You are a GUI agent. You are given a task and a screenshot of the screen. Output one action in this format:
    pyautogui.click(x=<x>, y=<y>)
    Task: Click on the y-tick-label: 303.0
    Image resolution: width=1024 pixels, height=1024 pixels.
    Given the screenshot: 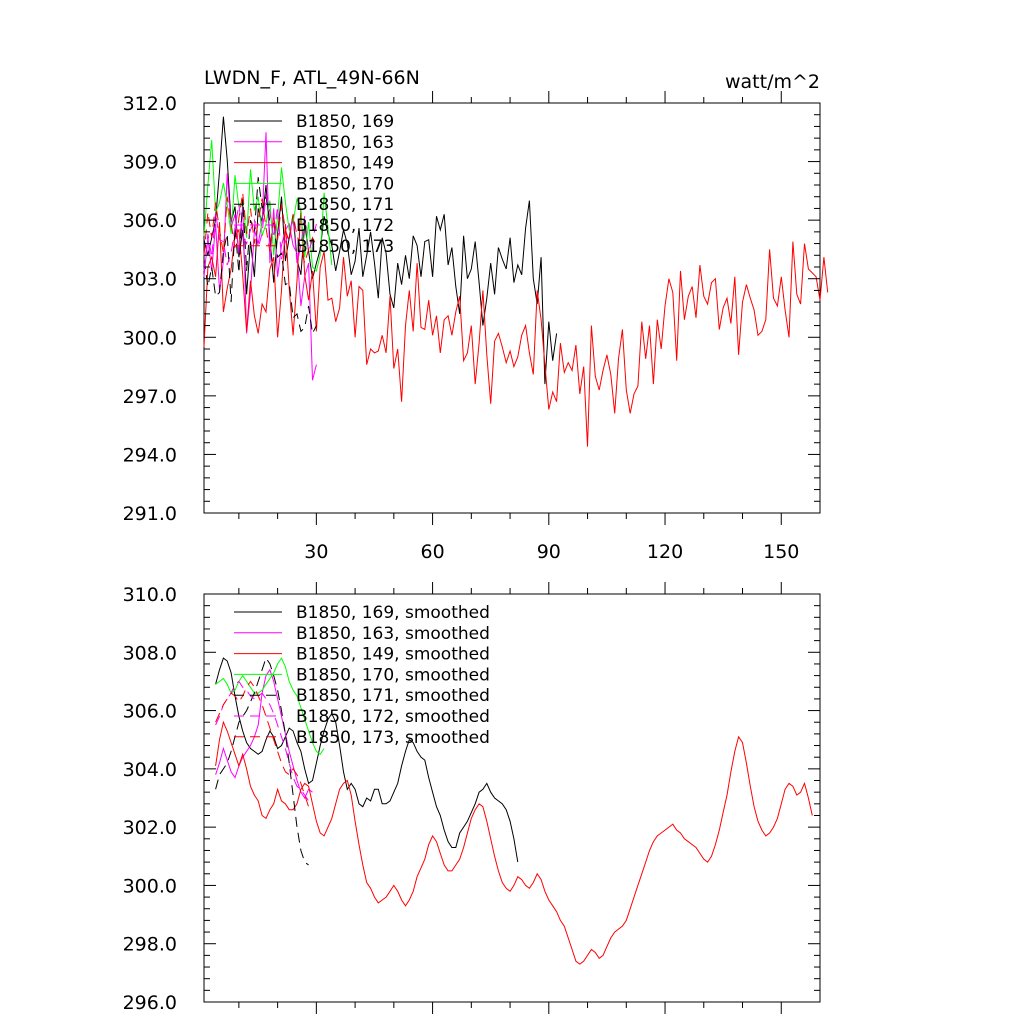 What is the action you would take?
    pyautogui.click(x=150, y=280)
    